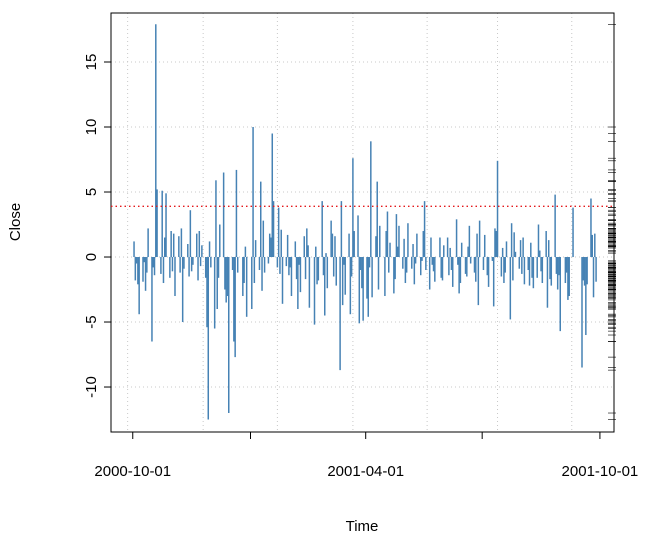  Describe the element at coordinates (91, 321) in the screenshot. I see `y-tick-label: -5` at that location.